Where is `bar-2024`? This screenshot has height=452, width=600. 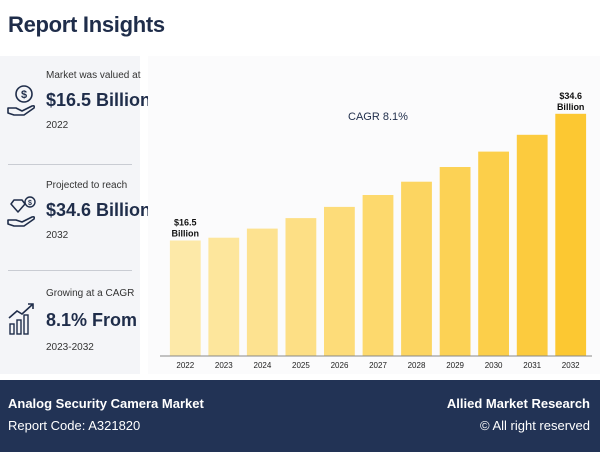
bar-2024 is located at coordinates (262, 292).